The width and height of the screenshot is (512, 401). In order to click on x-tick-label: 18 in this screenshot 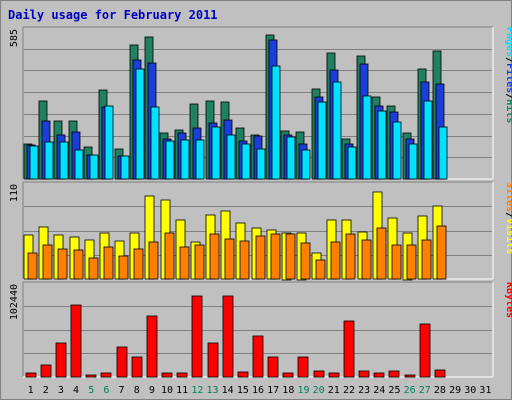, I will do `click(288, 390)`.